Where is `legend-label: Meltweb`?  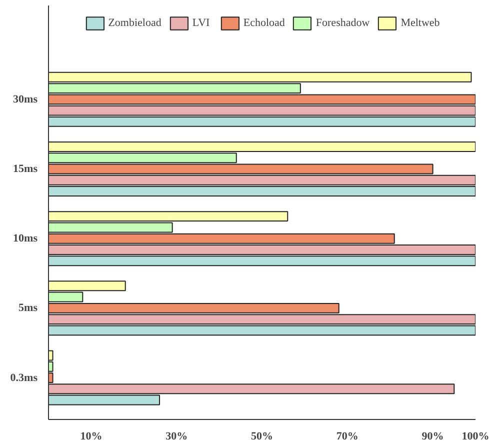 legend-label: Meltweb is located at coordinates (420, 23).